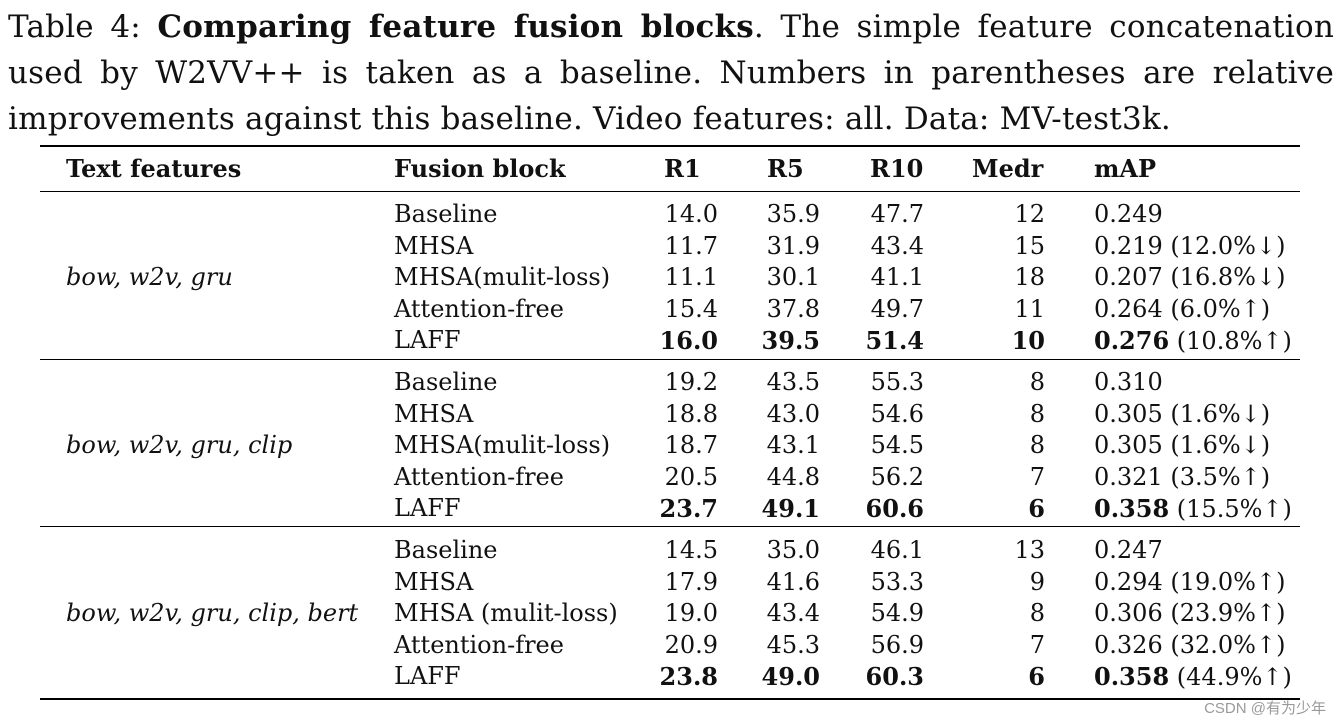 The image size is (1340, 724). What do you see at coordinates (894, 340) in the screenshot?
I see `r10-cell: 51.4` at bounding box center [894, 340].